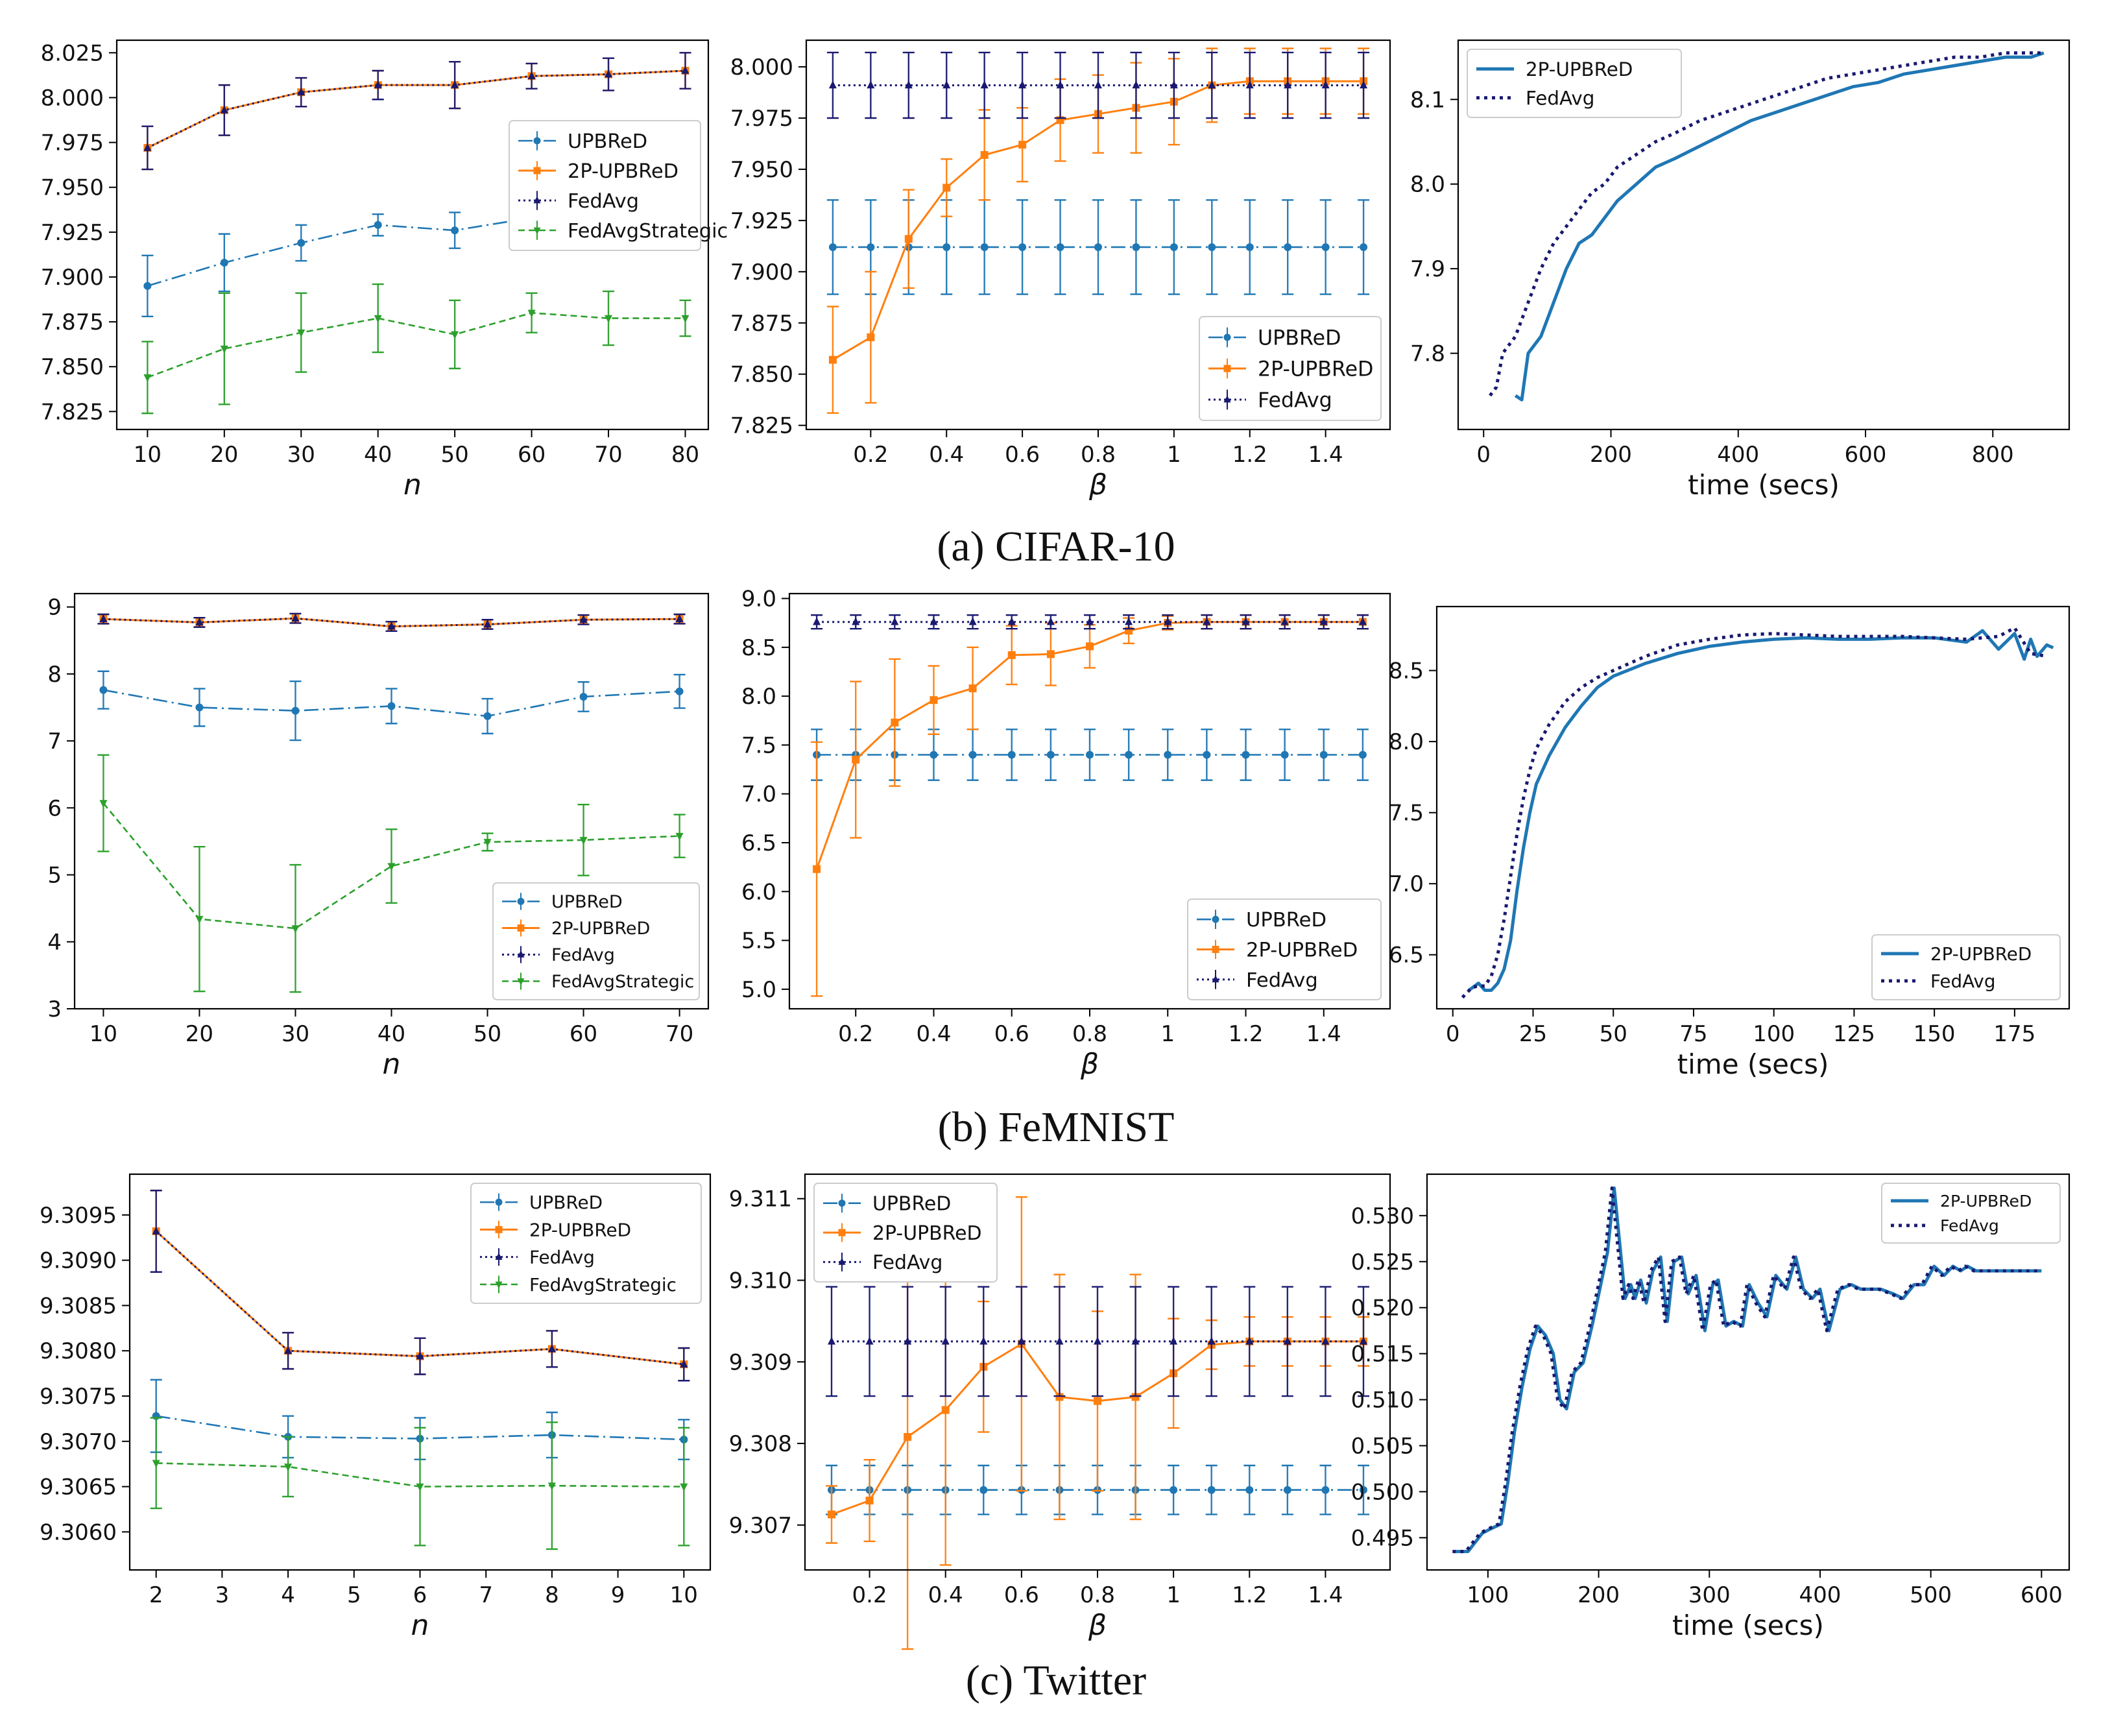 This screenshot has width=2112, height=1736. I want to click on y-tick-label: 8.0, so click(1428, 185).